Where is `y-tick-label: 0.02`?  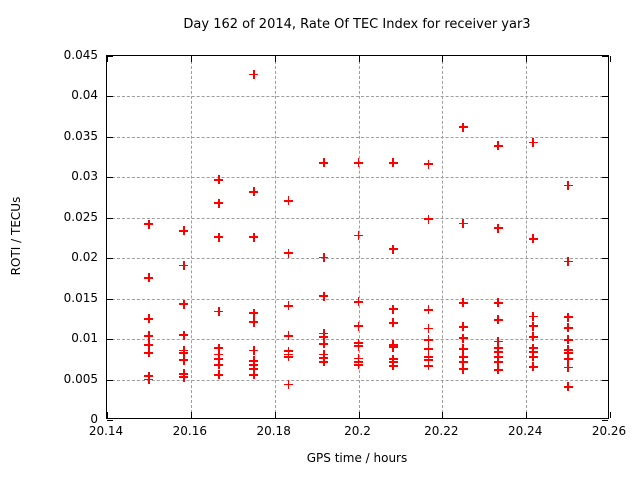
y-tick-label: 0.02 is located at coordinates (84, 257).